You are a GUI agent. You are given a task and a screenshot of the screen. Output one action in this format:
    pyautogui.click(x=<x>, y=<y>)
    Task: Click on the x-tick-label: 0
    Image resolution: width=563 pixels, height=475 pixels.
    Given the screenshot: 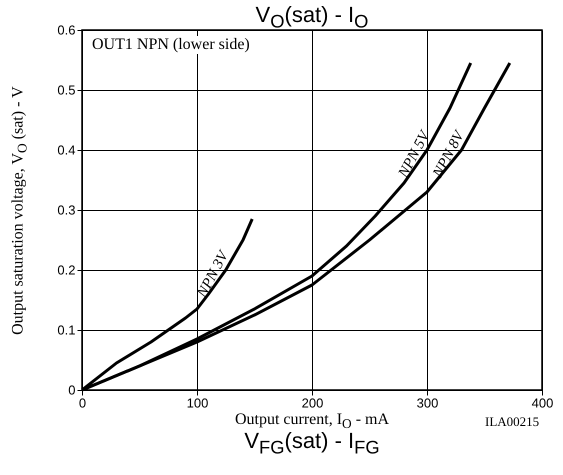 What is the action you would take?
    pyautogui.click(x=82, y=403)
    